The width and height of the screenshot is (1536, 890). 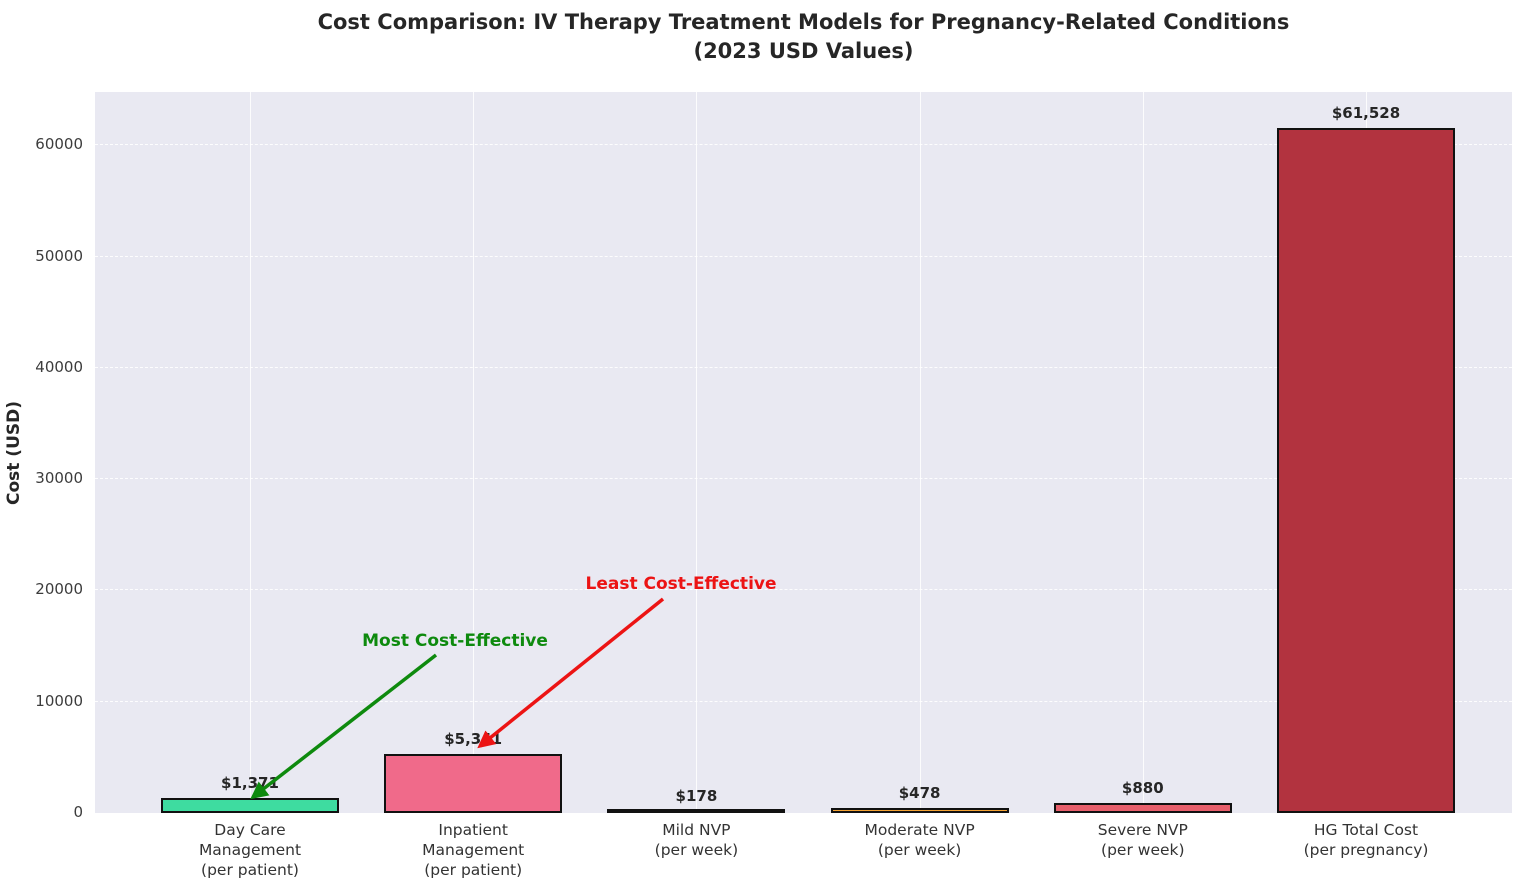 I want to click on y-tick-label: 50000, so click(x=59, y=255).